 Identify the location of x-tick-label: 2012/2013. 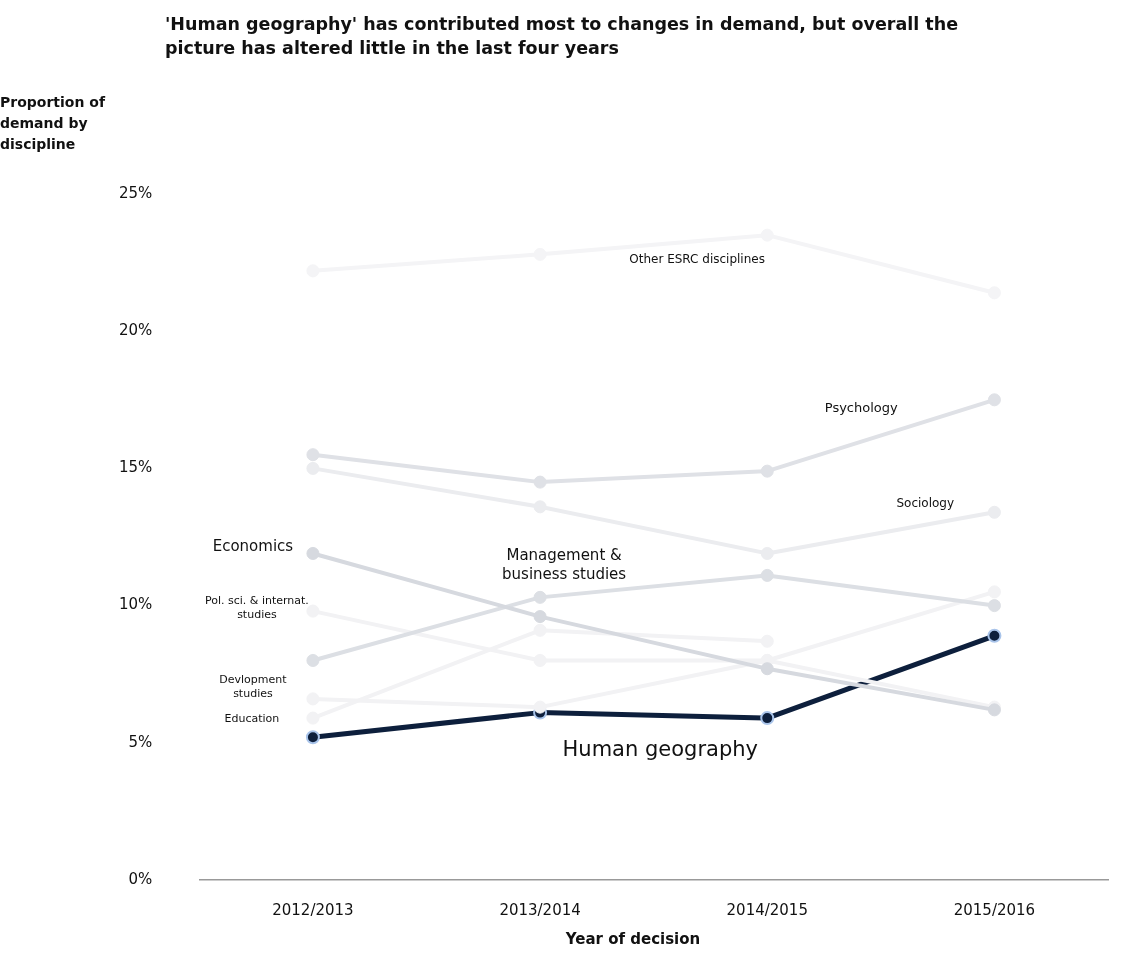
(313, 909).